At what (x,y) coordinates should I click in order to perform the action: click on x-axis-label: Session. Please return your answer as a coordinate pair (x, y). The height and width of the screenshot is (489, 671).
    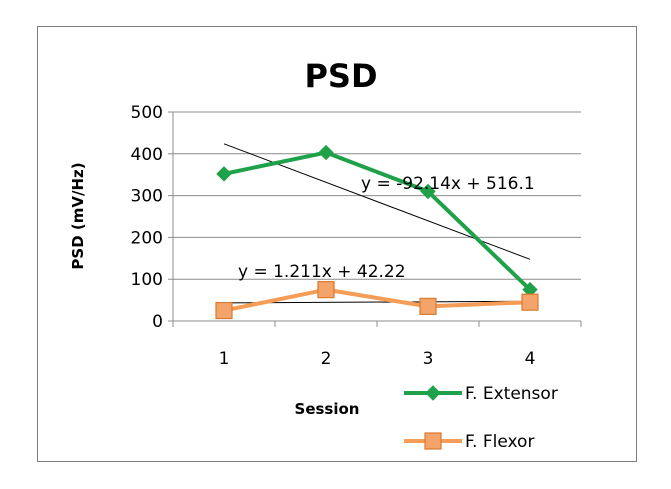
    Looking at the image, I should click on (327, 409).